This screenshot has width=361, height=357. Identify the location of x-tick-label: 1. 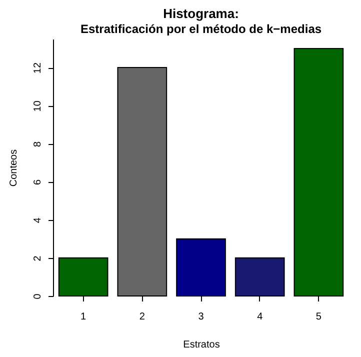
(83, 317).